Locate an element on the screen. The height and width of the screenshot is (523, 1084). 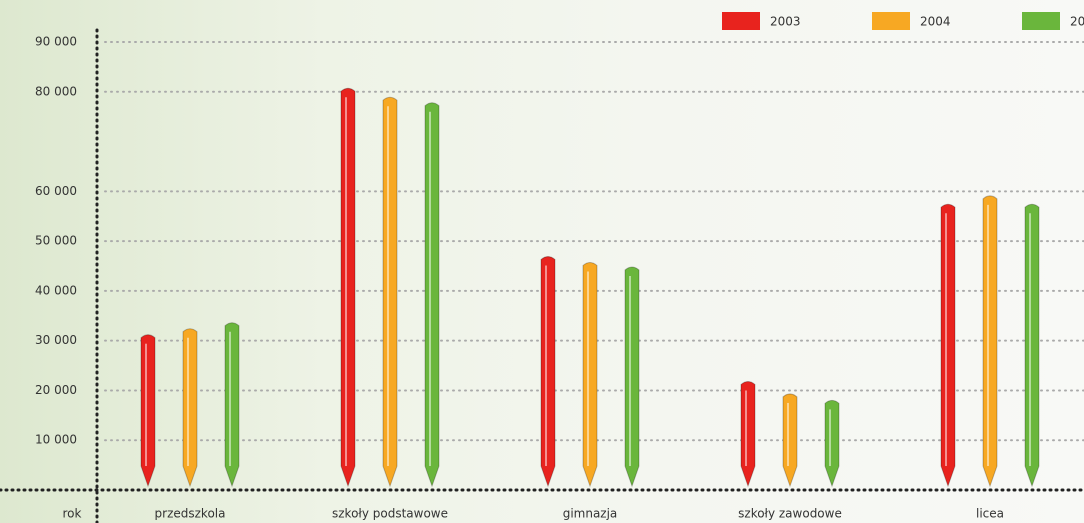
legend-label: 2003 is located at coordinates (785, 22).